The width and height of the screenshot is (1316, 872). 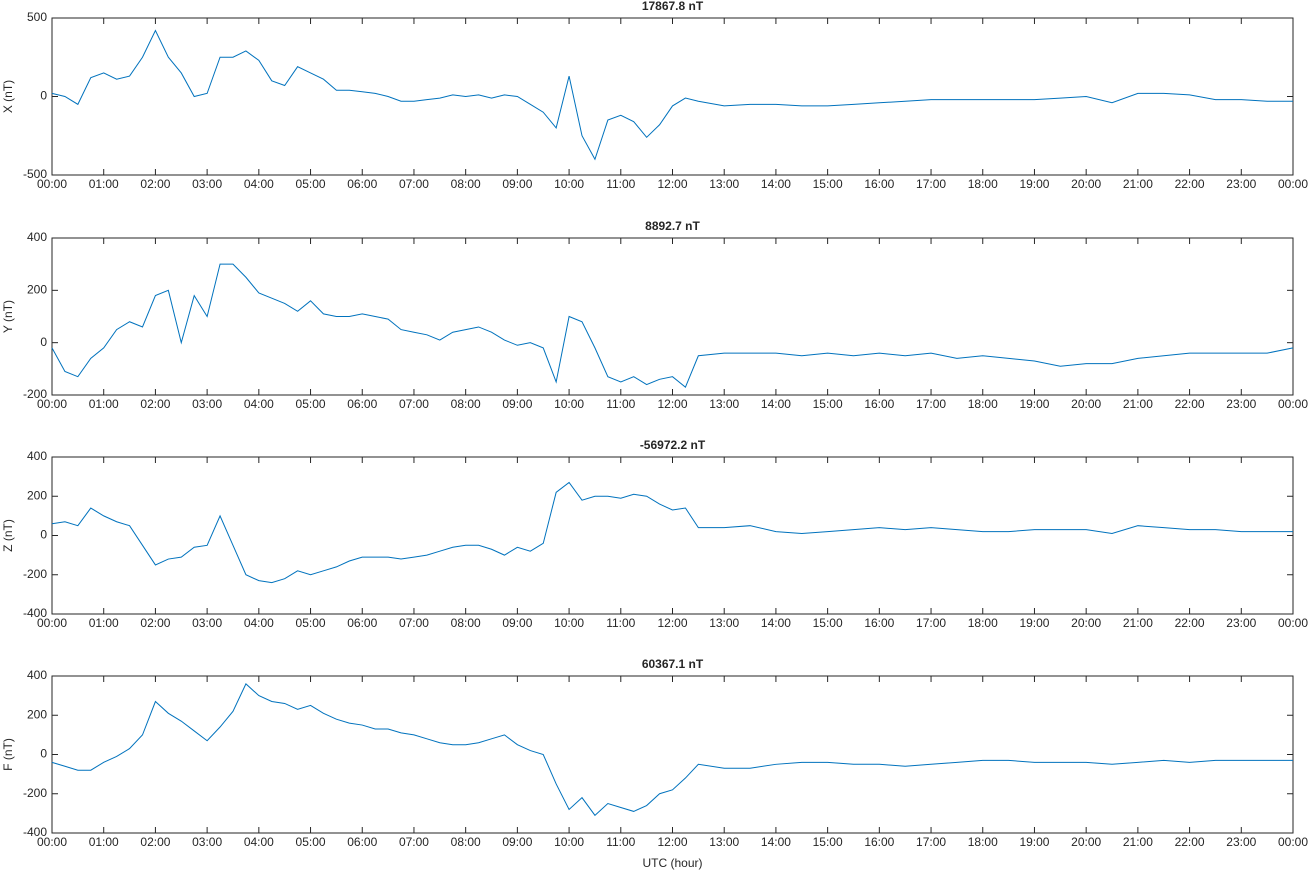 What do you see at coordinates (673, 445) in the screenshot?
I see `chart-title: -56972.2 nT` at bounding box center [673, 445].